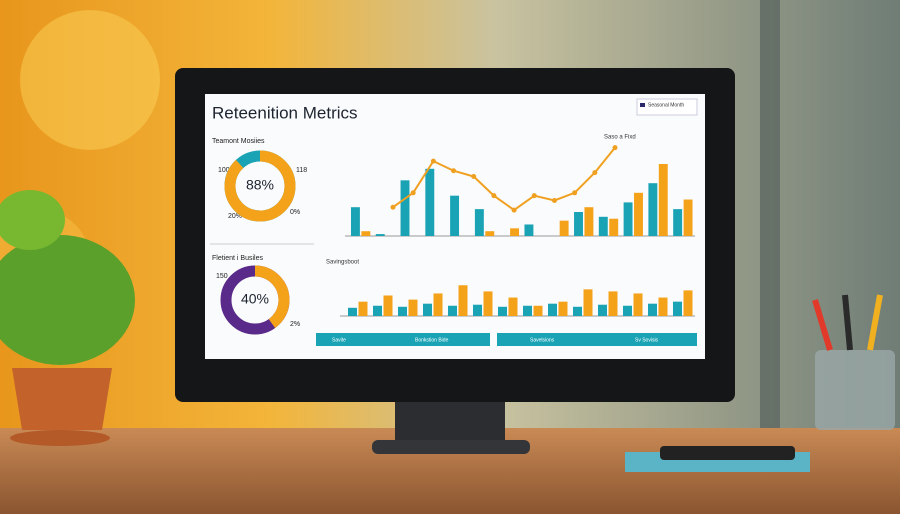 The image size is (900, 519). Describe the element at coordinates (238, 141) in the screenshot. I see `panel-caption: Teamont Mosiies` at that location.